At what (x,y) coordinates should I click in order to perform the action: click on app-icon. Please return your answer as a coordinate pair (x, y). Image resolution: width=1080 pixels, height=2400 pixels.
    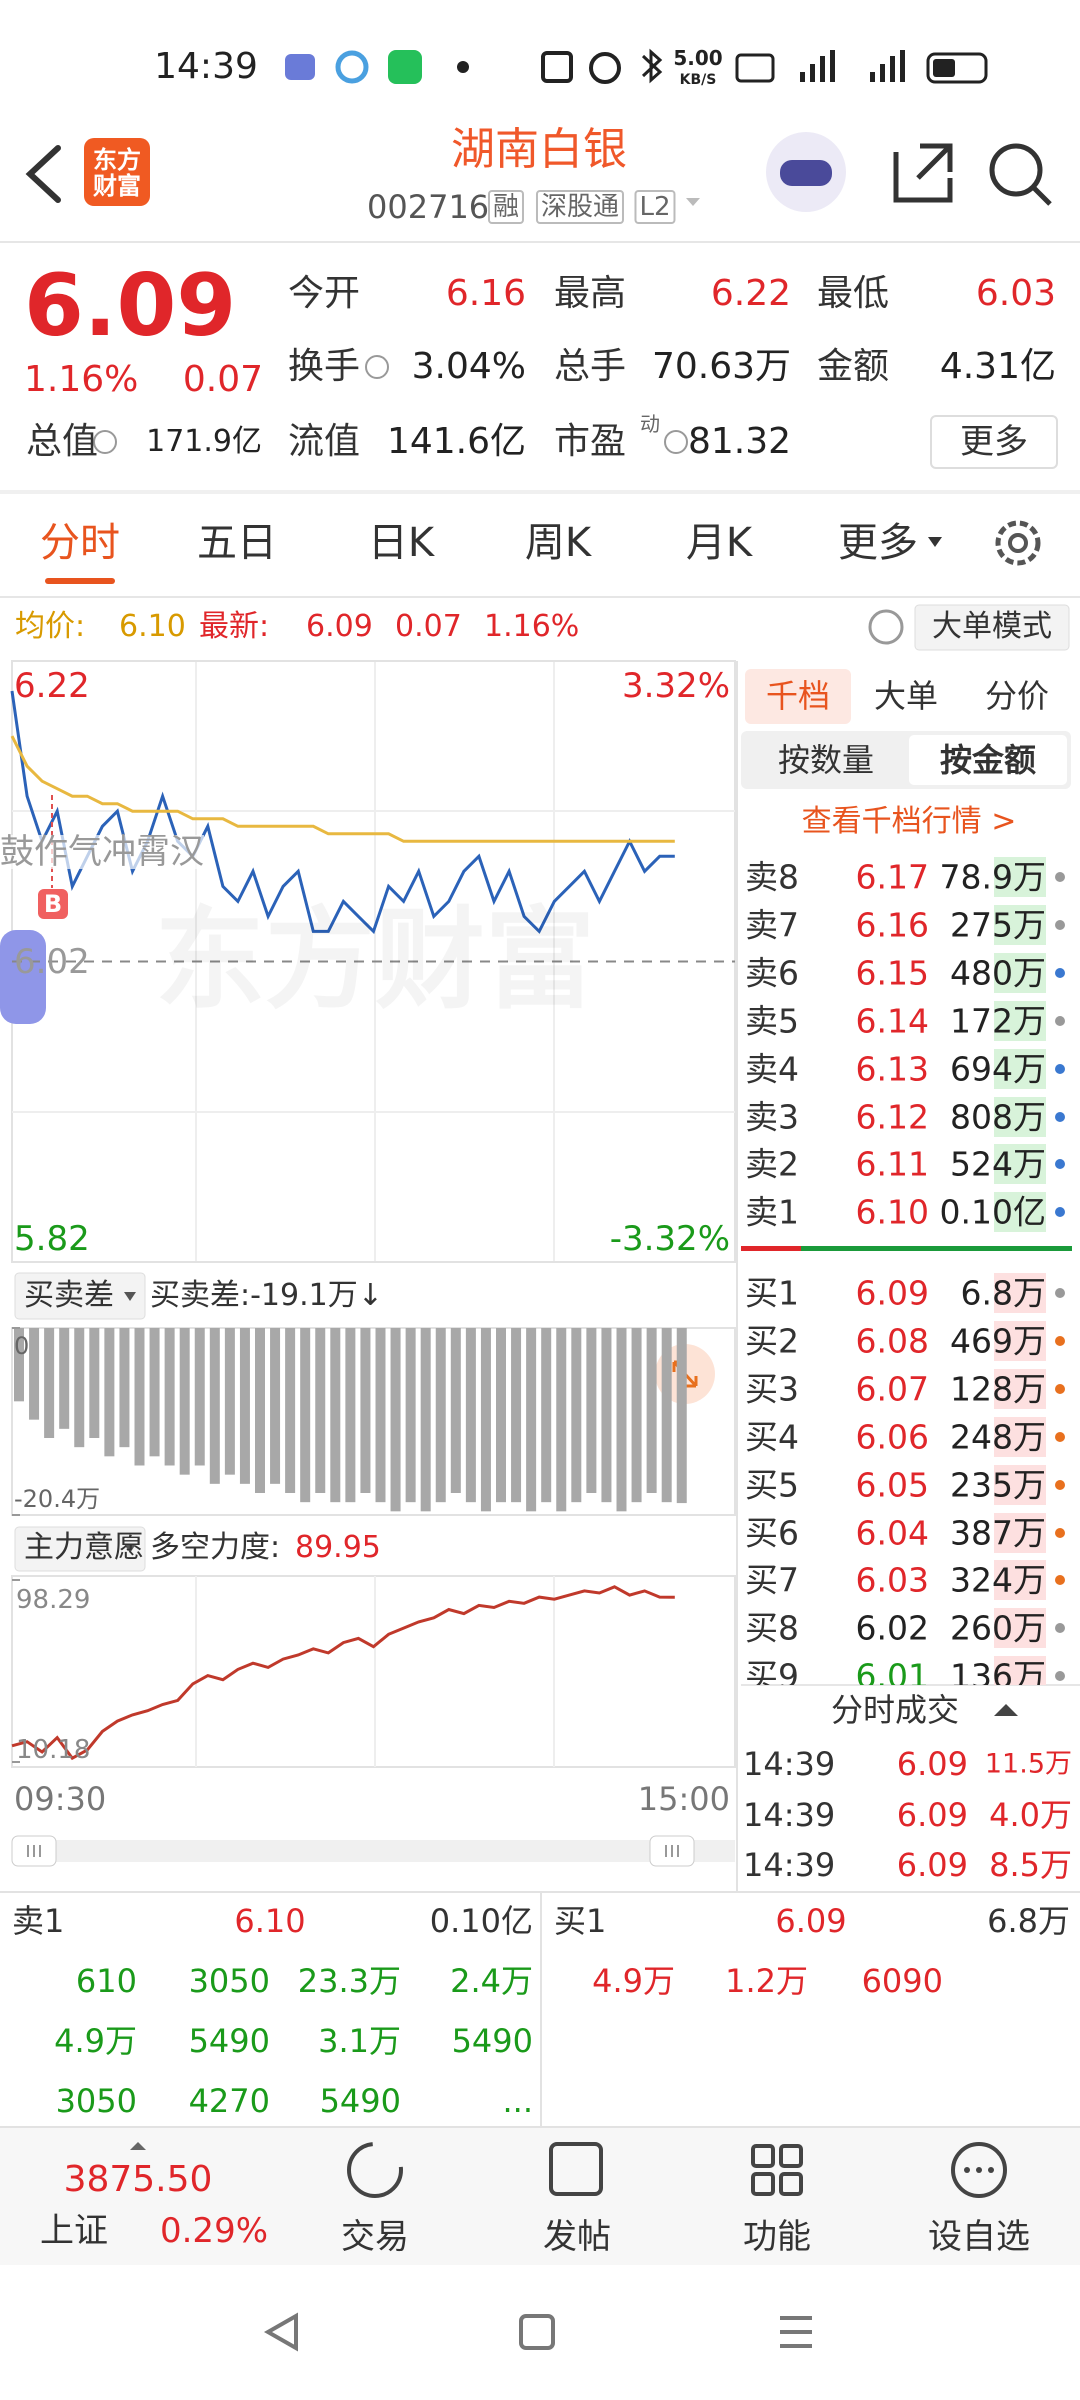
    Looking at the image, I should click on (300, 67).